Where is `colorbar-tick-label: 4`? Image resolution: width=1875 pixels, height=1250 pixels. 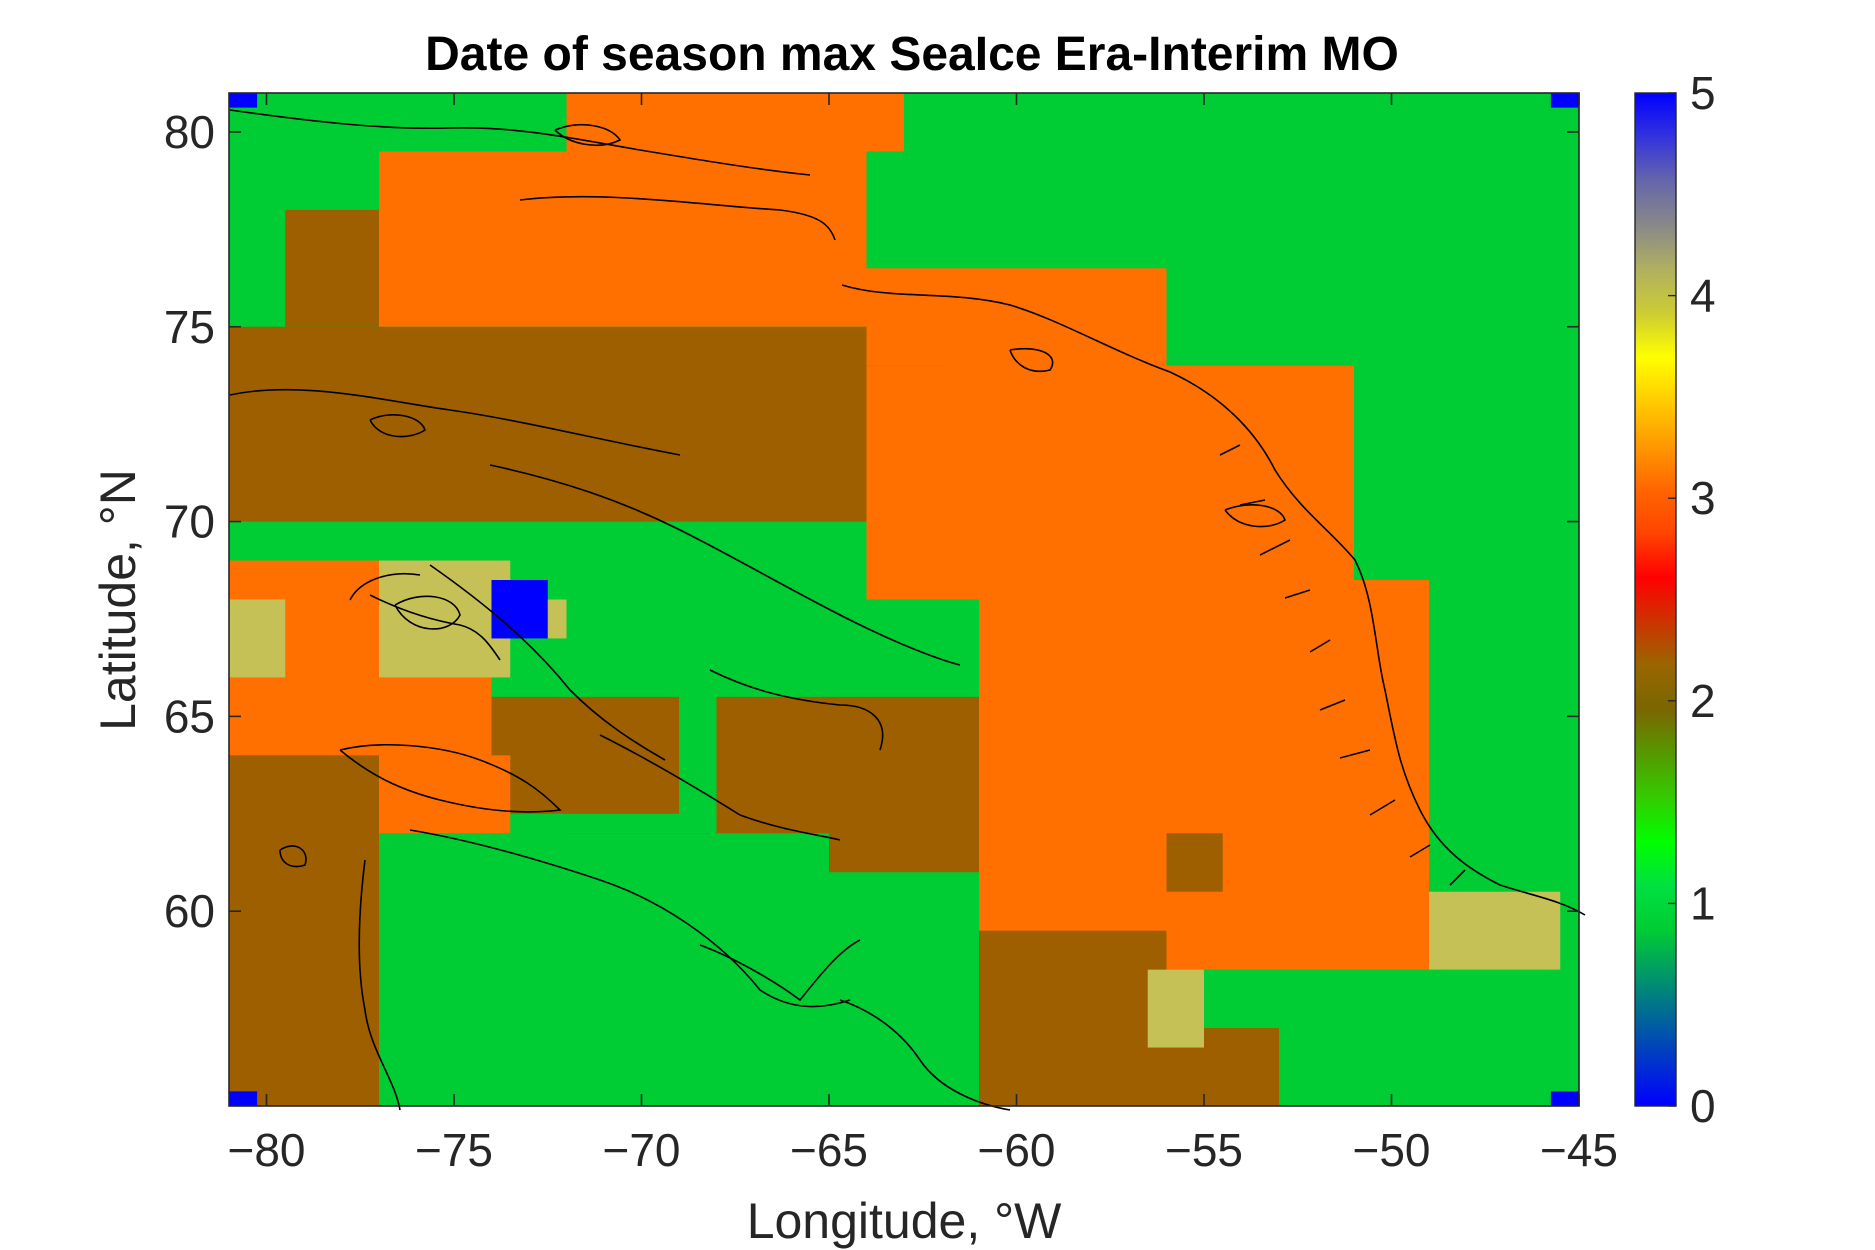 colorbar-tick-label: 4 is located at coordinates (1703, 296).